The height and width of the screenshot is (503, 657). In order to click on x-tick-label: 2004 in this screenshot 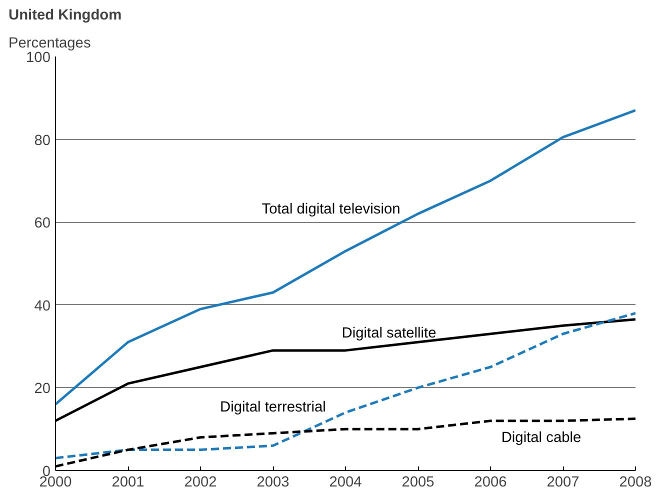, I will do `click(345, 482)`.